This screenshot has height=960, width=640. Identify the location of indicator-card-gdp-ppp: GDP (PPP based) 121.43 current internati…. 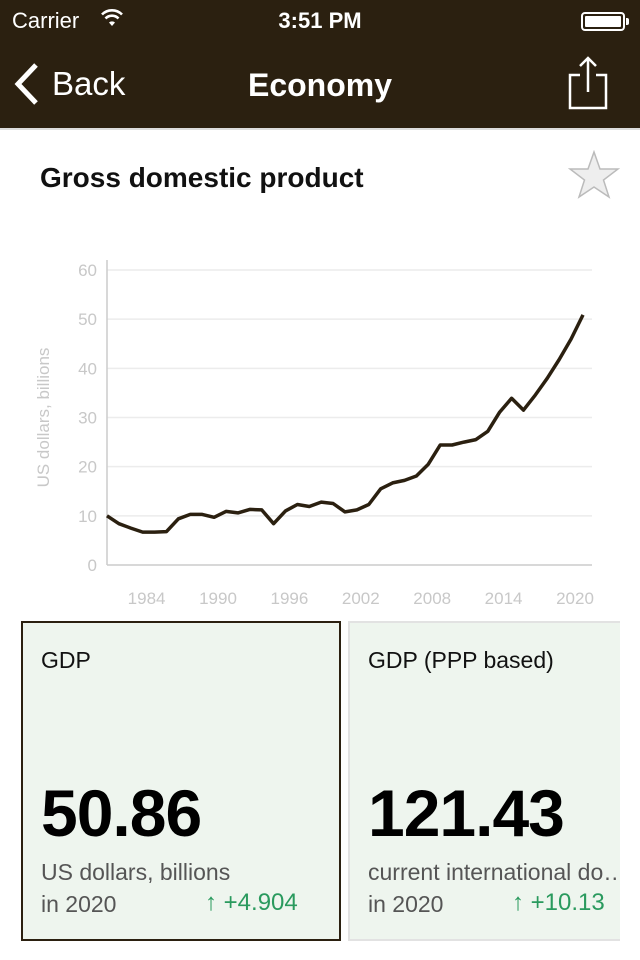
(484, 781).